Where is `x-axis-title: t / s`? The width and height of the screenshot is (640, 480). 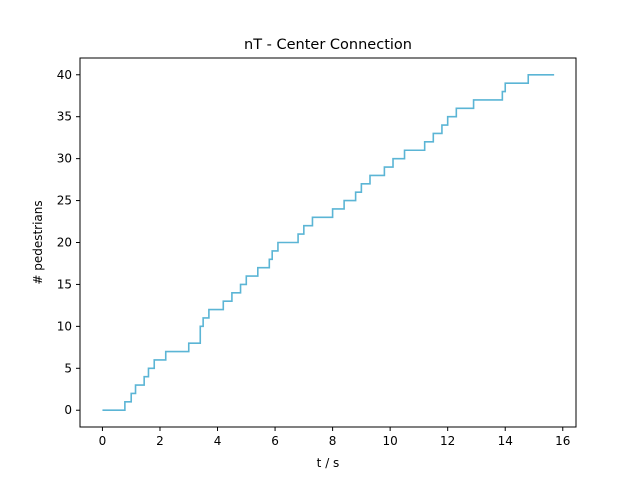
x-axis-title: t / s is located at coordinates (328, 463).